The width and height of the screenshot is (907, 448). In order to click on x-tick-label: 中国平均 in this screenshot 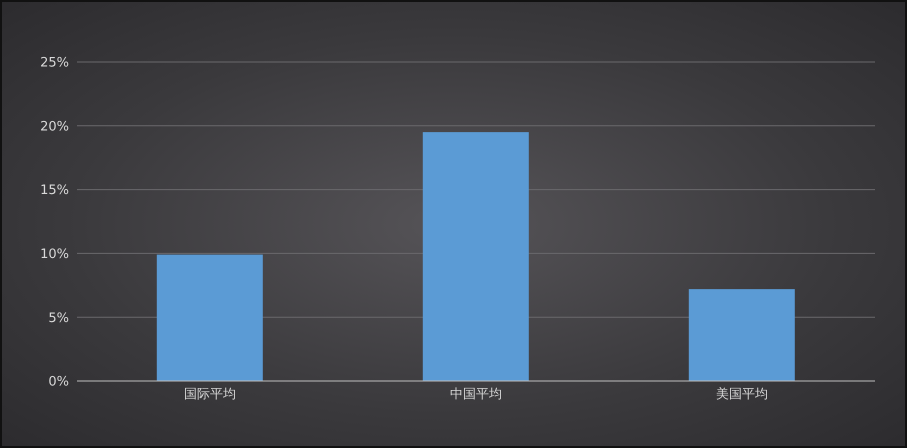, I will do `click(476, 394)`.